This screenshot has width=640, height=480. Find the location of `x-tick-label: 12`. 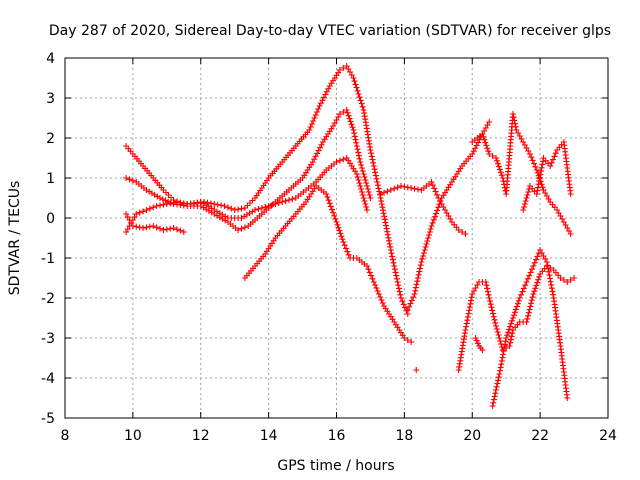

x-tick-label: 12 is located at coordinates (201, 436).